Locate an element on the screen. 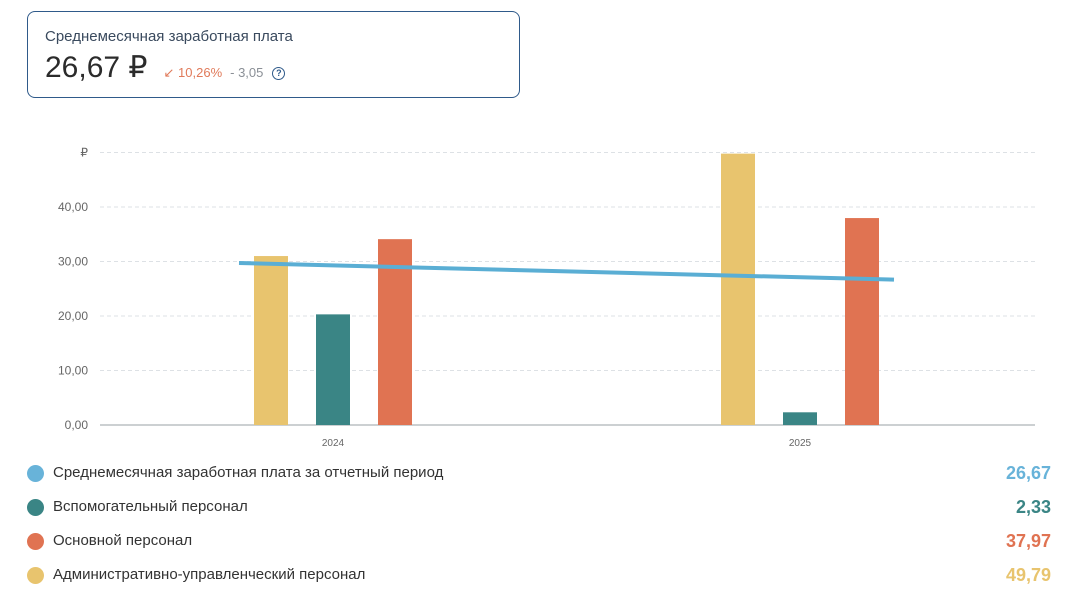 This screenshot has width=1077, height=600. trend-line is located at coordinates (566, 271).